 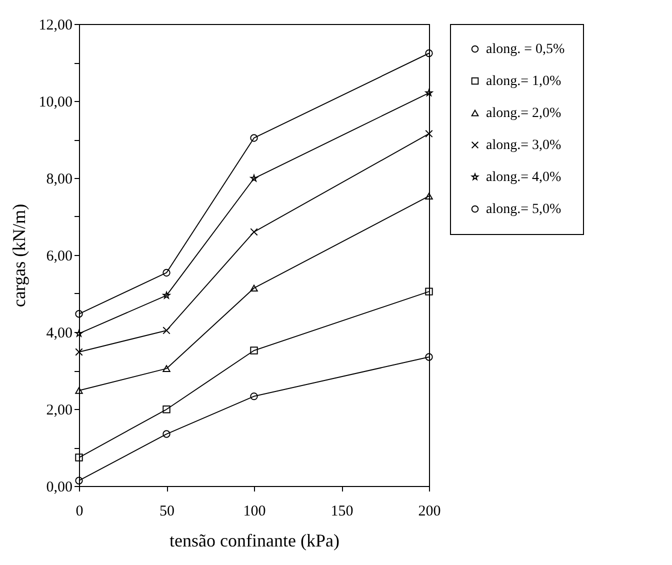 I want to click on y-tick-label: 0,00, so click(x=59, y=488).